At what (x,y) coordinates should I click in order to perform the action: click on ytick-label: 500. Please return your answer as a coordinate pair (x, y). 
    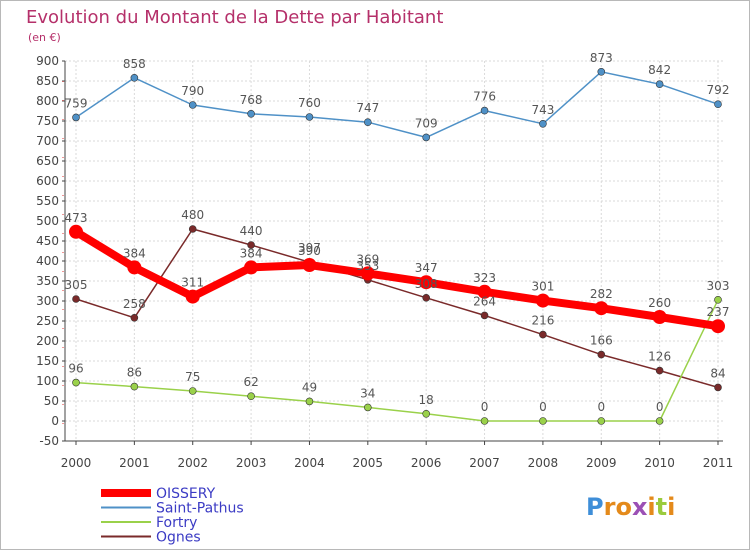
    Looking at the image, I should click on (47, 221).